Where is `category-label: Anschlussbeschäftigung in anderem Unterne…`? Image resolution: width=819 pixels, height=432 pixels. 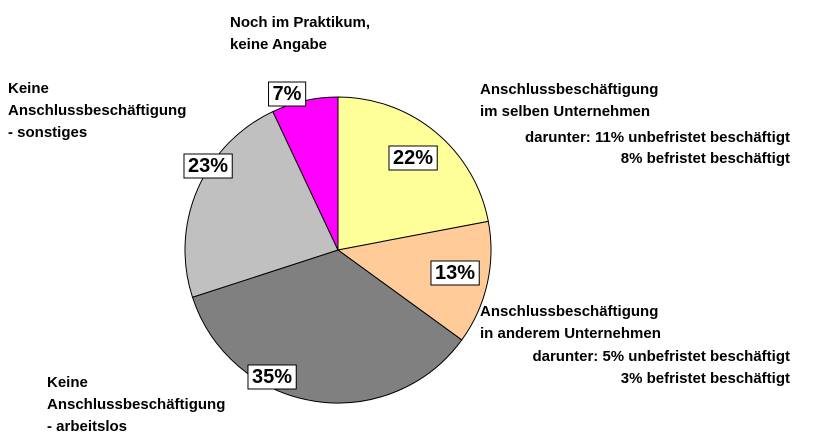 category-label: Anschlussbeschäftigung in anderem Unterne… is located at coordinates (570, 322).